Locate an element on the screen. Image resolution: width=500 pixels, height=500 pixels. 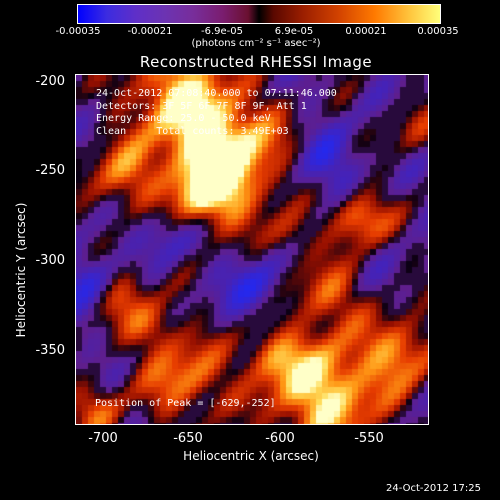
peak-position: Position of Peak = [-629,-252] is located at coordinates (185, 403).